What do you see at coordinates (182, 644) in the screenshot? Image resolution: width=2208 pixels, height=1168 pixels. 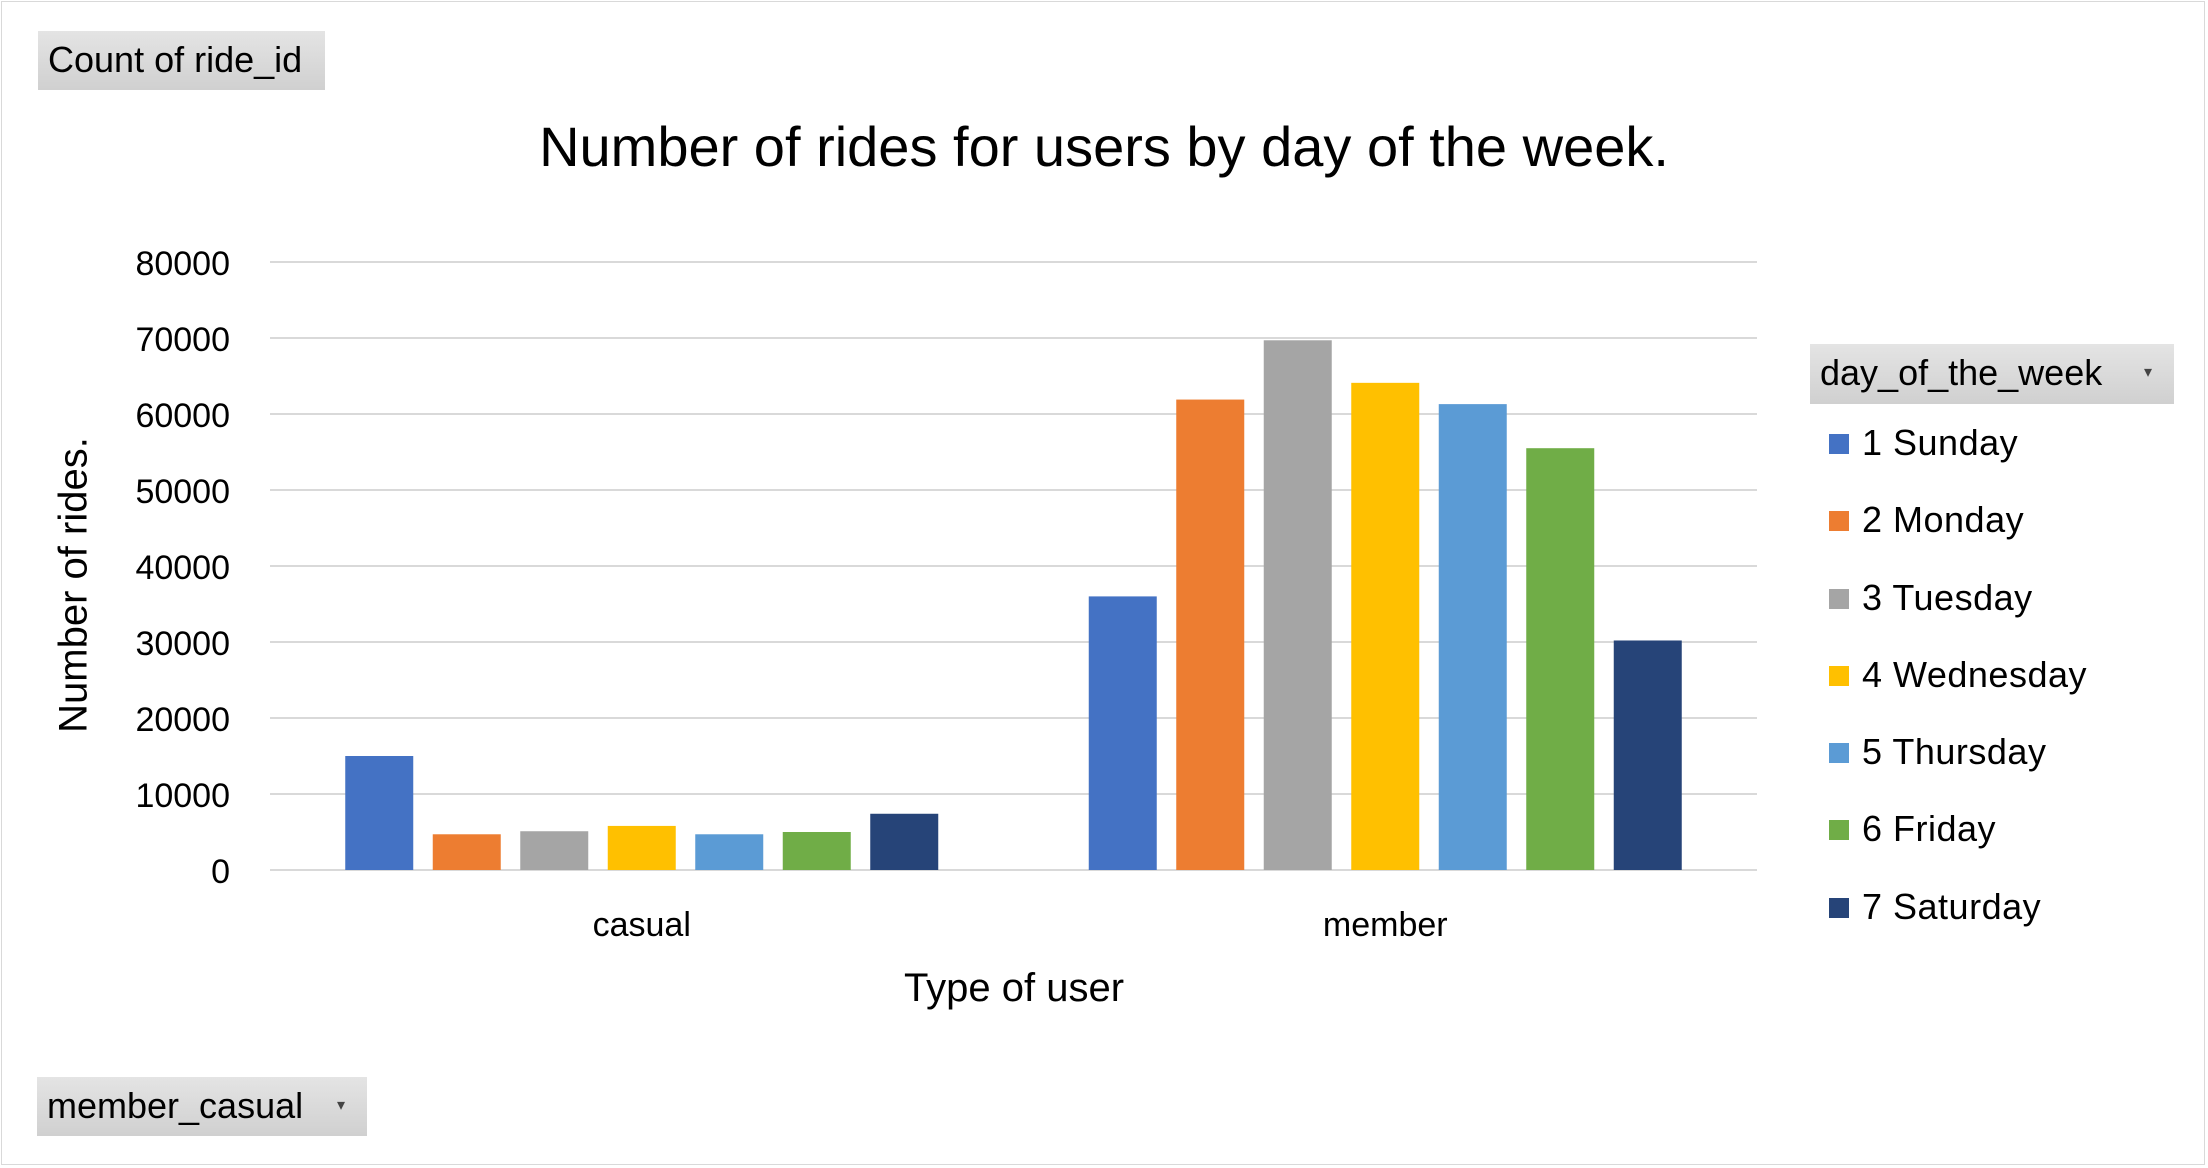 I see `y-tick-label: 30000` at bounding box center [182, 644].